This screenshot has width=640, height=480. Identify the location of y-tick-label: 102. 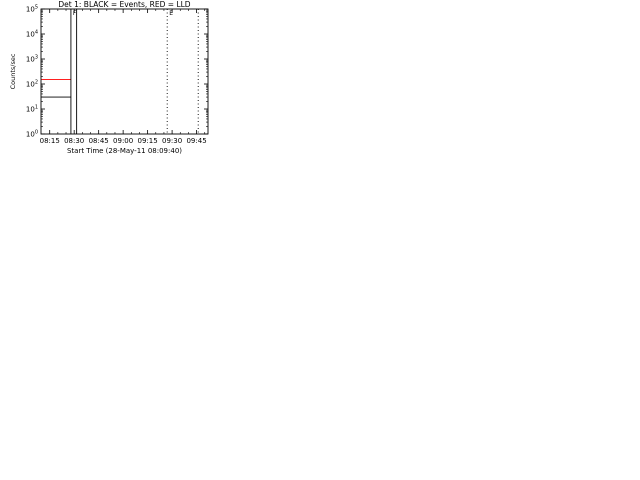
(32, 84).